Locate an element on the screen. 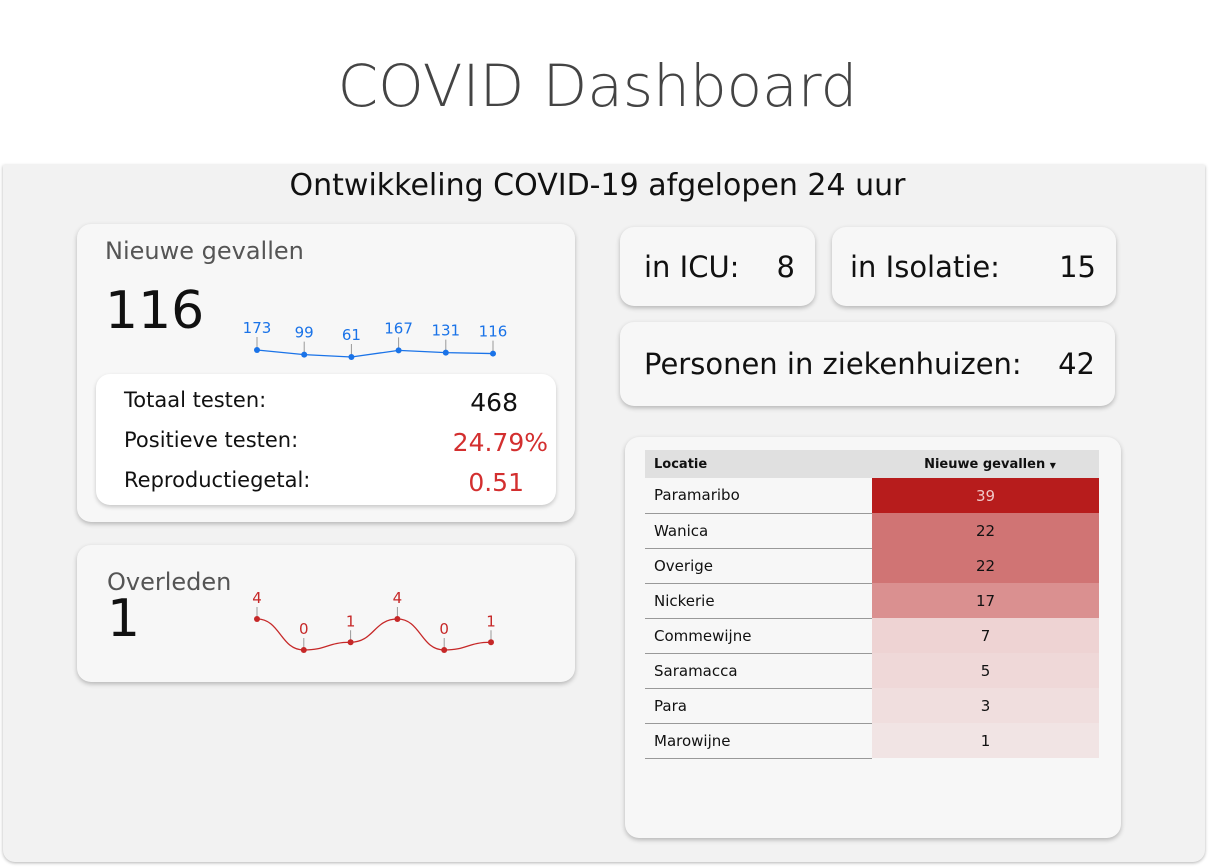 Image resolution: width=1211 pixels, height=867 pixels. table-row: Wanica 22 is located at coordinates (872, 531).